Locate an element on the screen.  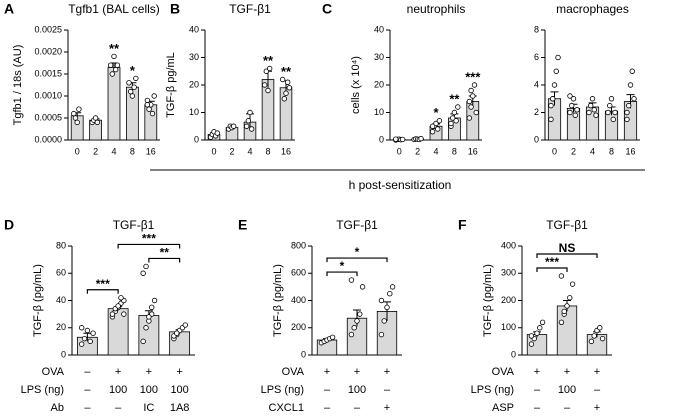
bracket-label: NS is located at coordinates (567, 248).